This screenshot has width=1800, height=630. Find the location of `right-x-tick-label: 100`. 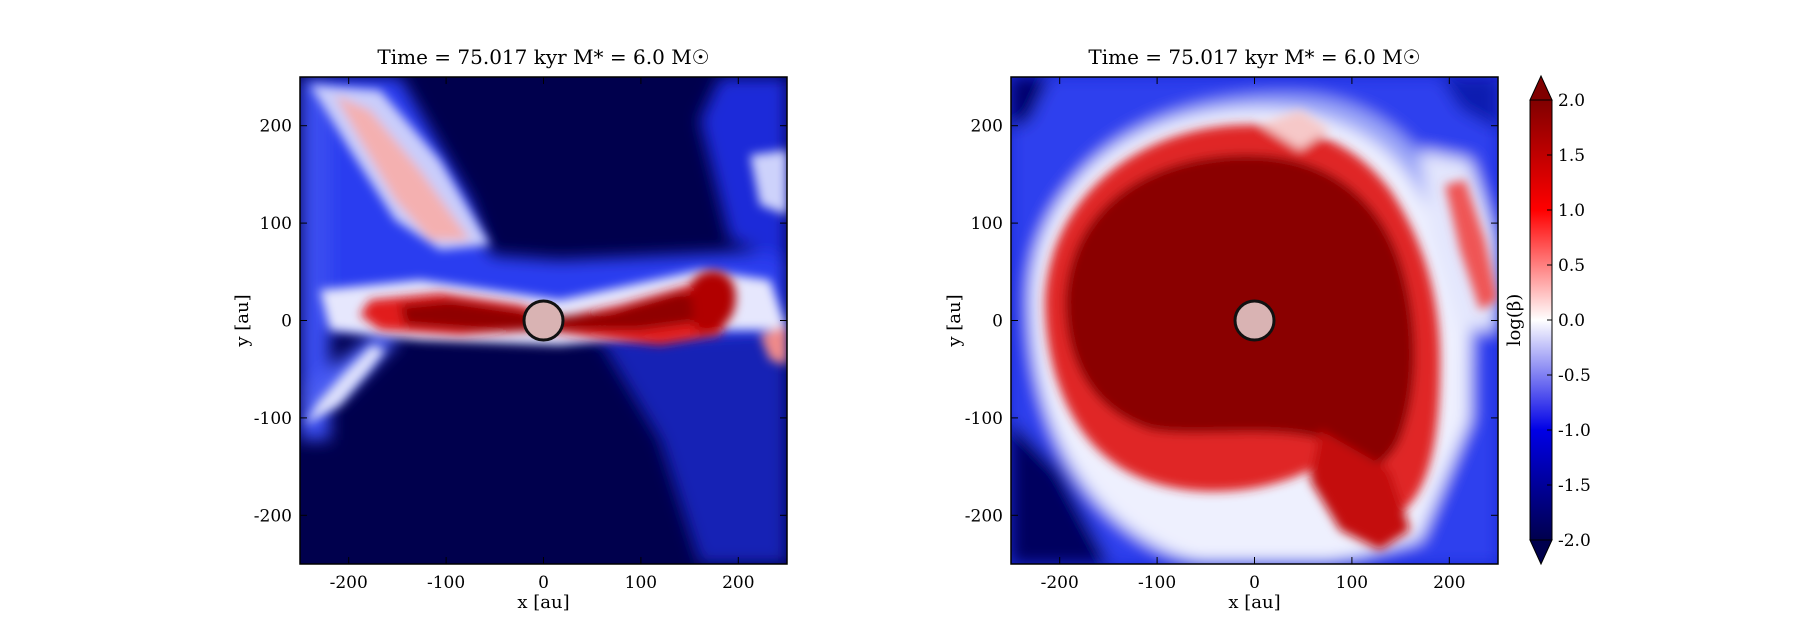

right-x-tick-label: 100 is located at coordinates (1352, 583).